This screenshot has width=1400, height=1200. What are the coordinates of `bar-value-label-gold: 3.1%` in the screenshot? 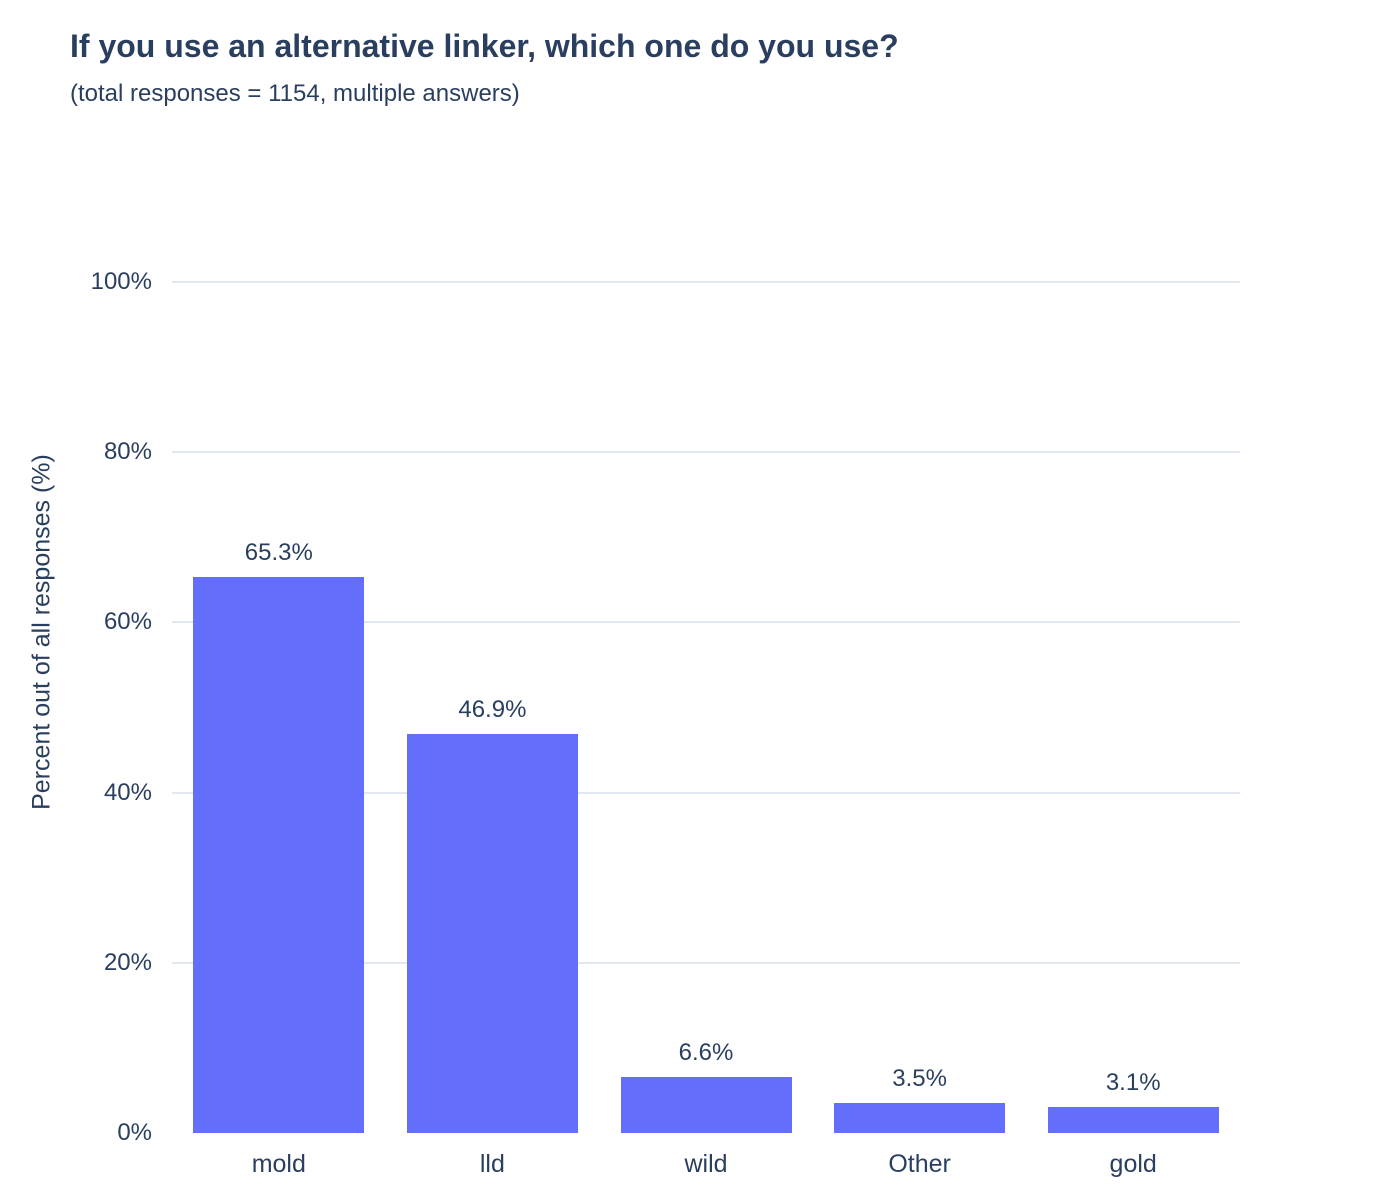 It's located at (1133, 1082).